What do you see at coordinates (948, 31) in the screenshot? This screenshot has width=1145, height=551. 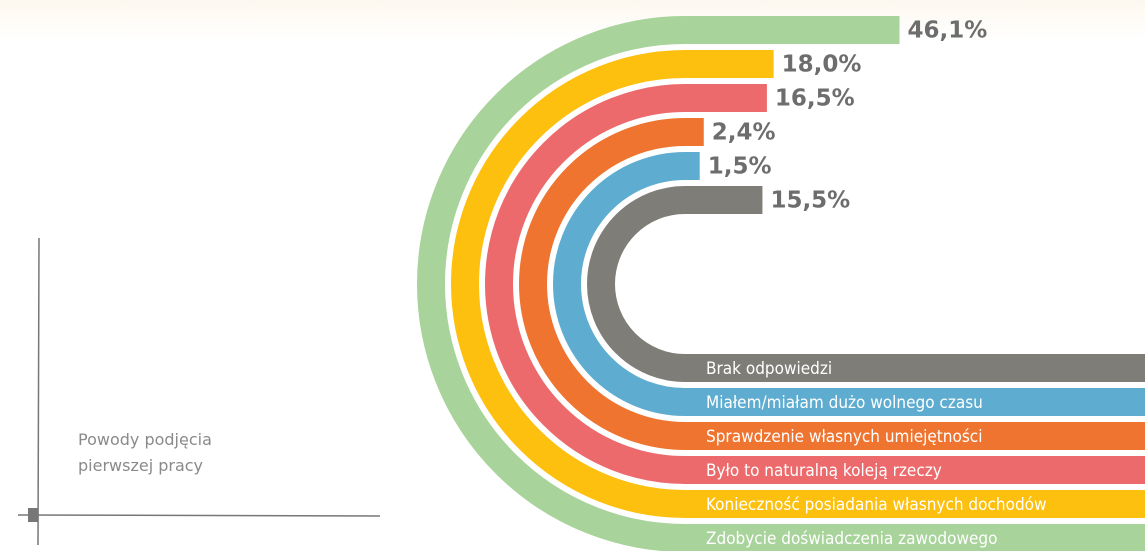 I see `value-label: 46,1%` at bounding box center [948, 31].